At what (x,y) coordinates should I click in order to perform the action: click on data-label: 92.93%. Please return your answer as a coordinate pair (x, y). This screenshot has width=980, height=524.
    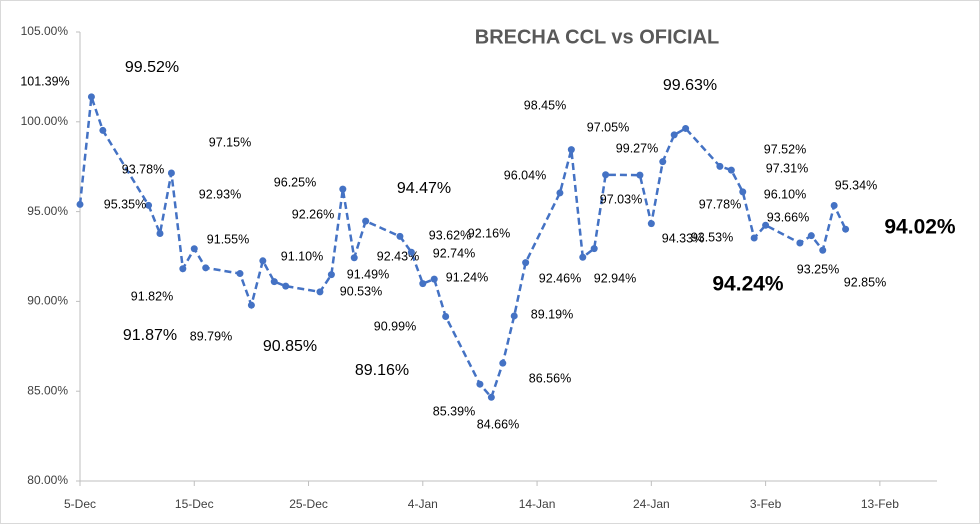
    Looking at the image, I should click on (220, 194).